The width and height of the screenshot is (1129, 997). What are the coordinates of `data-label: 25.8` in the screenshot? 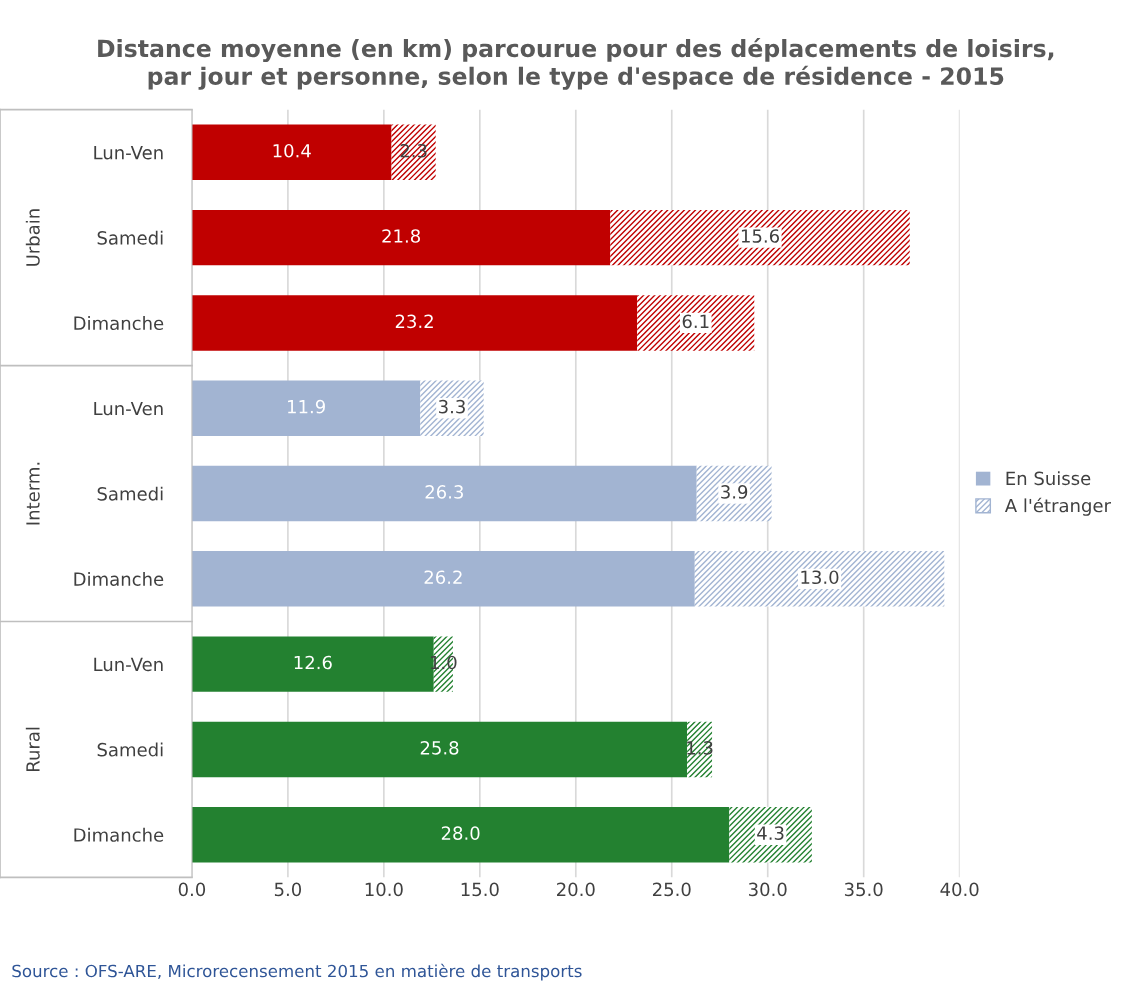 It's located at (439, 747).